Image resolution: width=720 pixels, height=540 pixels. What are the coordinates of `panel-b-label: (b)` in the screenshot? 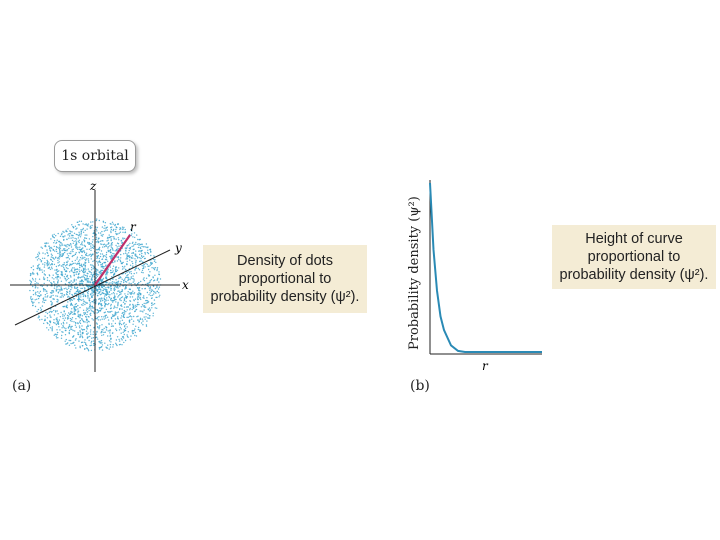 It's located at (420, 386).